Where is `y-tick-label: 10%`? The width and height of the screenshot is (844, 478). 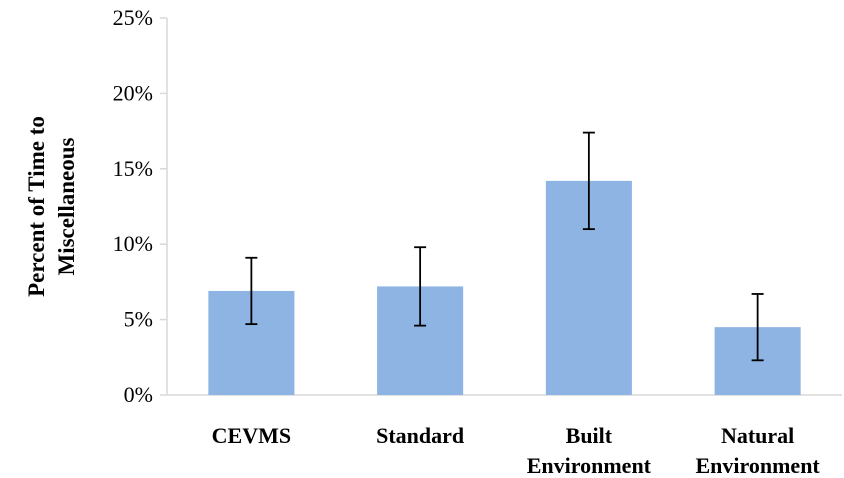 y-tick-label: 10% is located at coordinates (133, 243).